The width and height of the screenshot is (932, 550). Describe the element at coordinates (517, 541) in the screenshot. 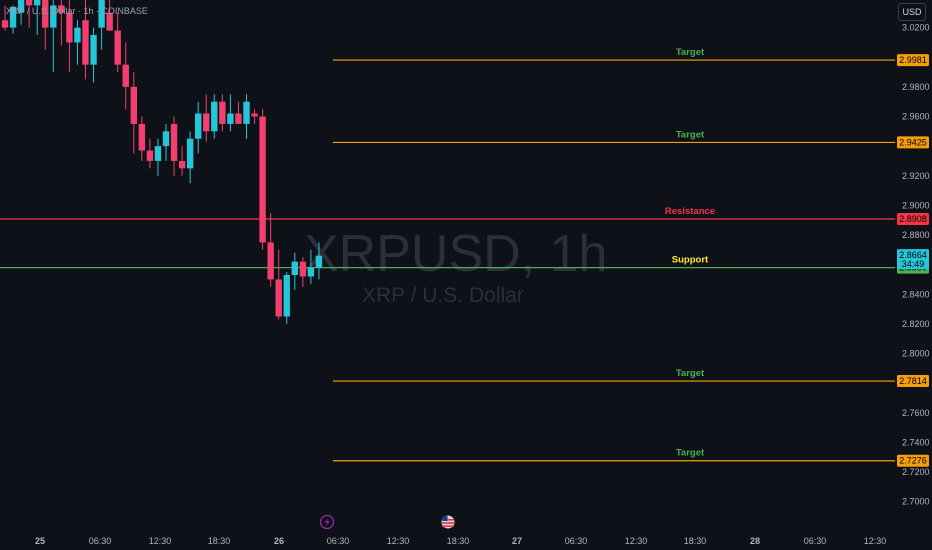

I see `time-tick-label: 27` at that location.